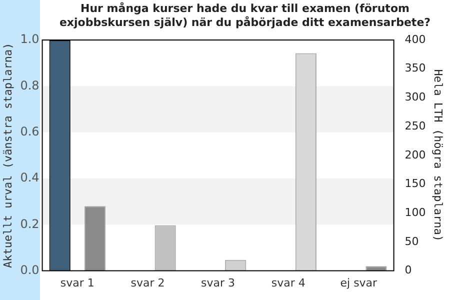 Image resolution: width=450 pixels, height=300 pixels. Describe the element at coordinates (415, 39) in the screenshot. I see `y2-tick-label: 400` at that location.